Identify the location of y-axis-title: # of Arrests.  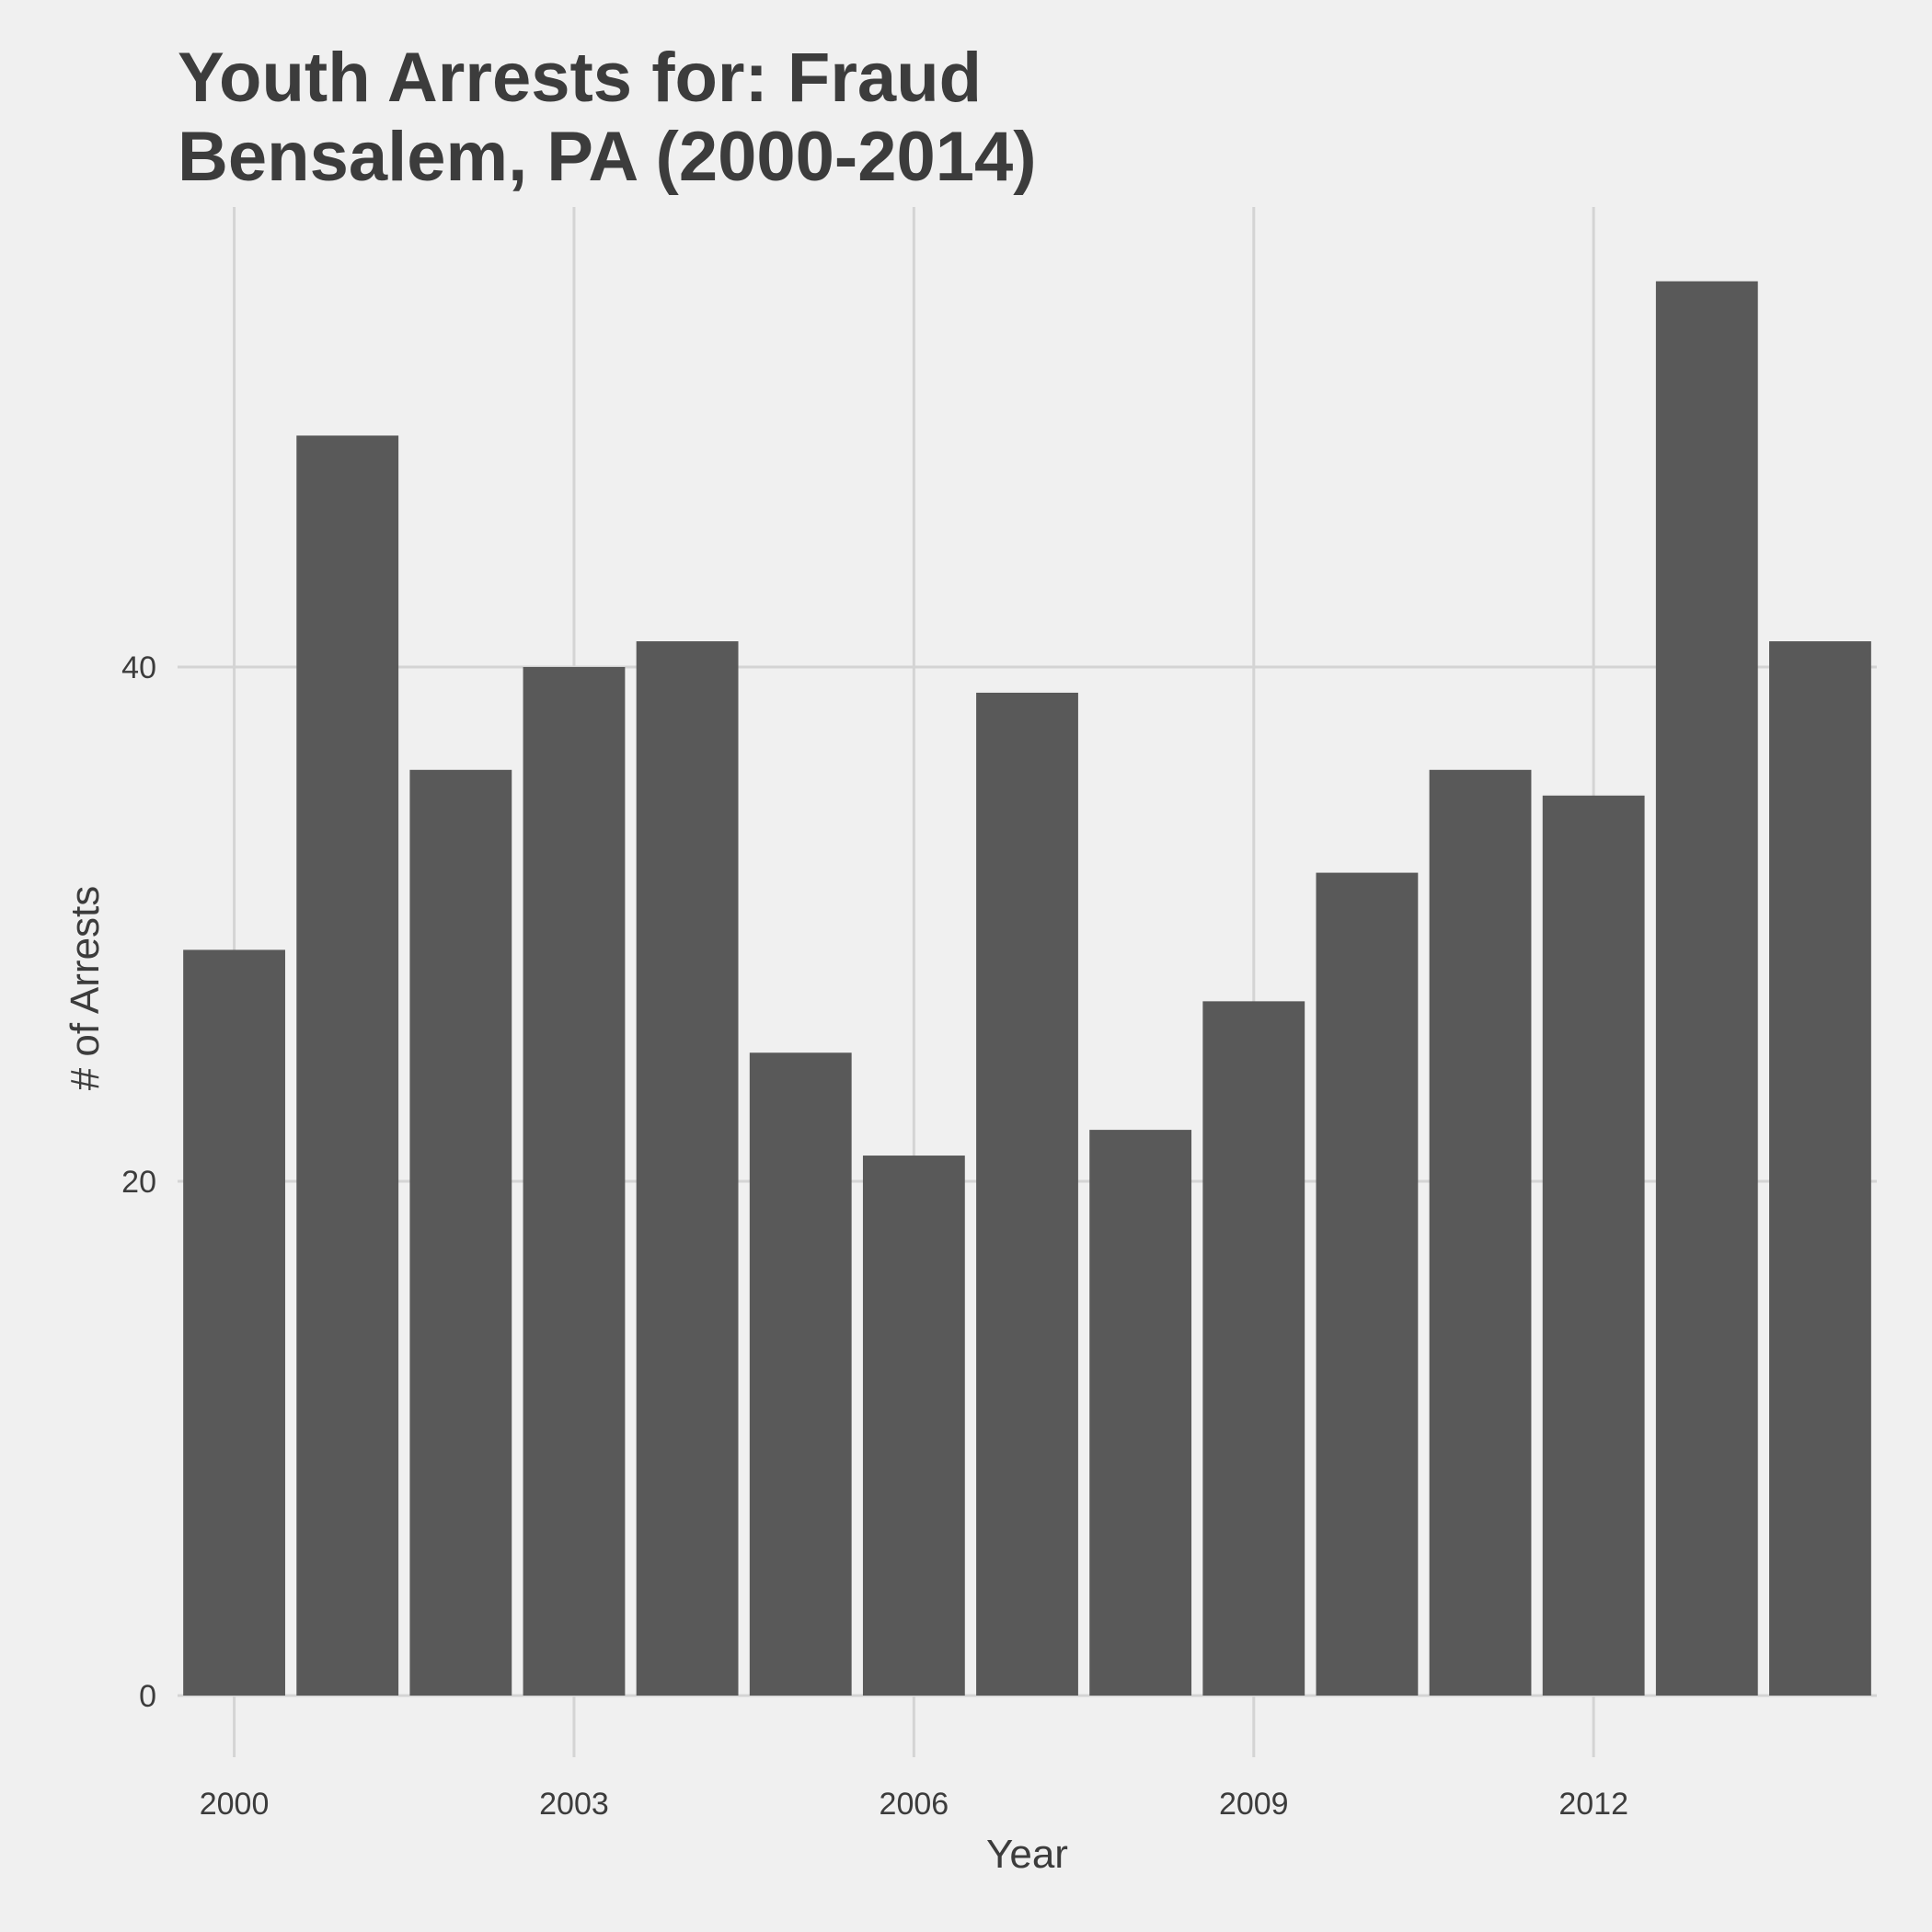
(85, 988).